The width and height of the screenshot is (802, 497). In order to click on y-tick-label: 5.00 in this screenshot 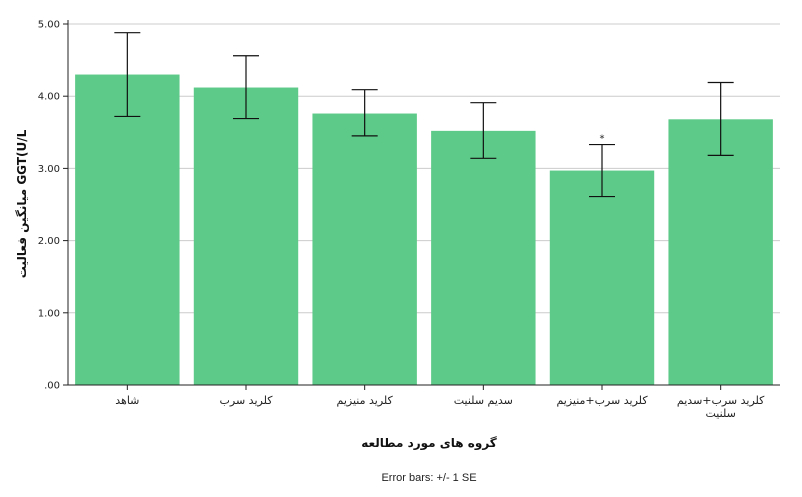, I will do `click(49, 25)`.